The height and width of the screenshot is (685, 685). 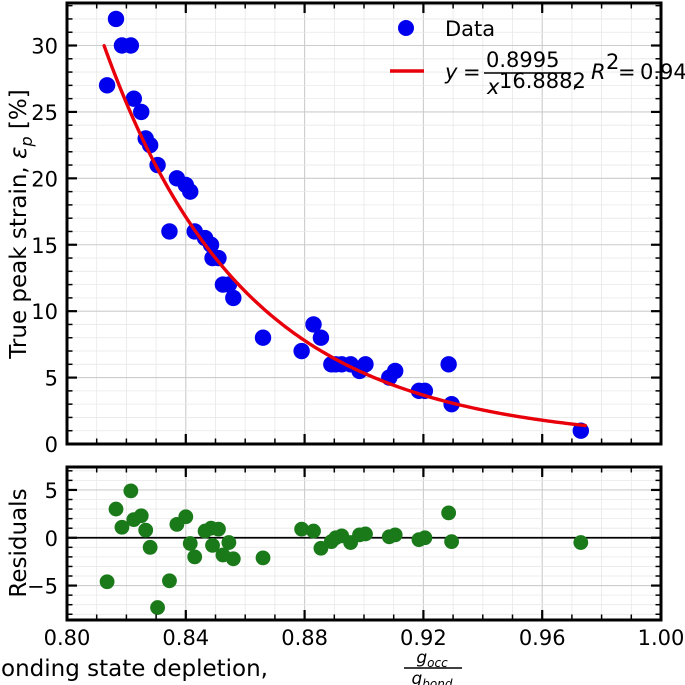 I want to click on residual-y-axis-label: Residuals, so click(x=19, y=542).